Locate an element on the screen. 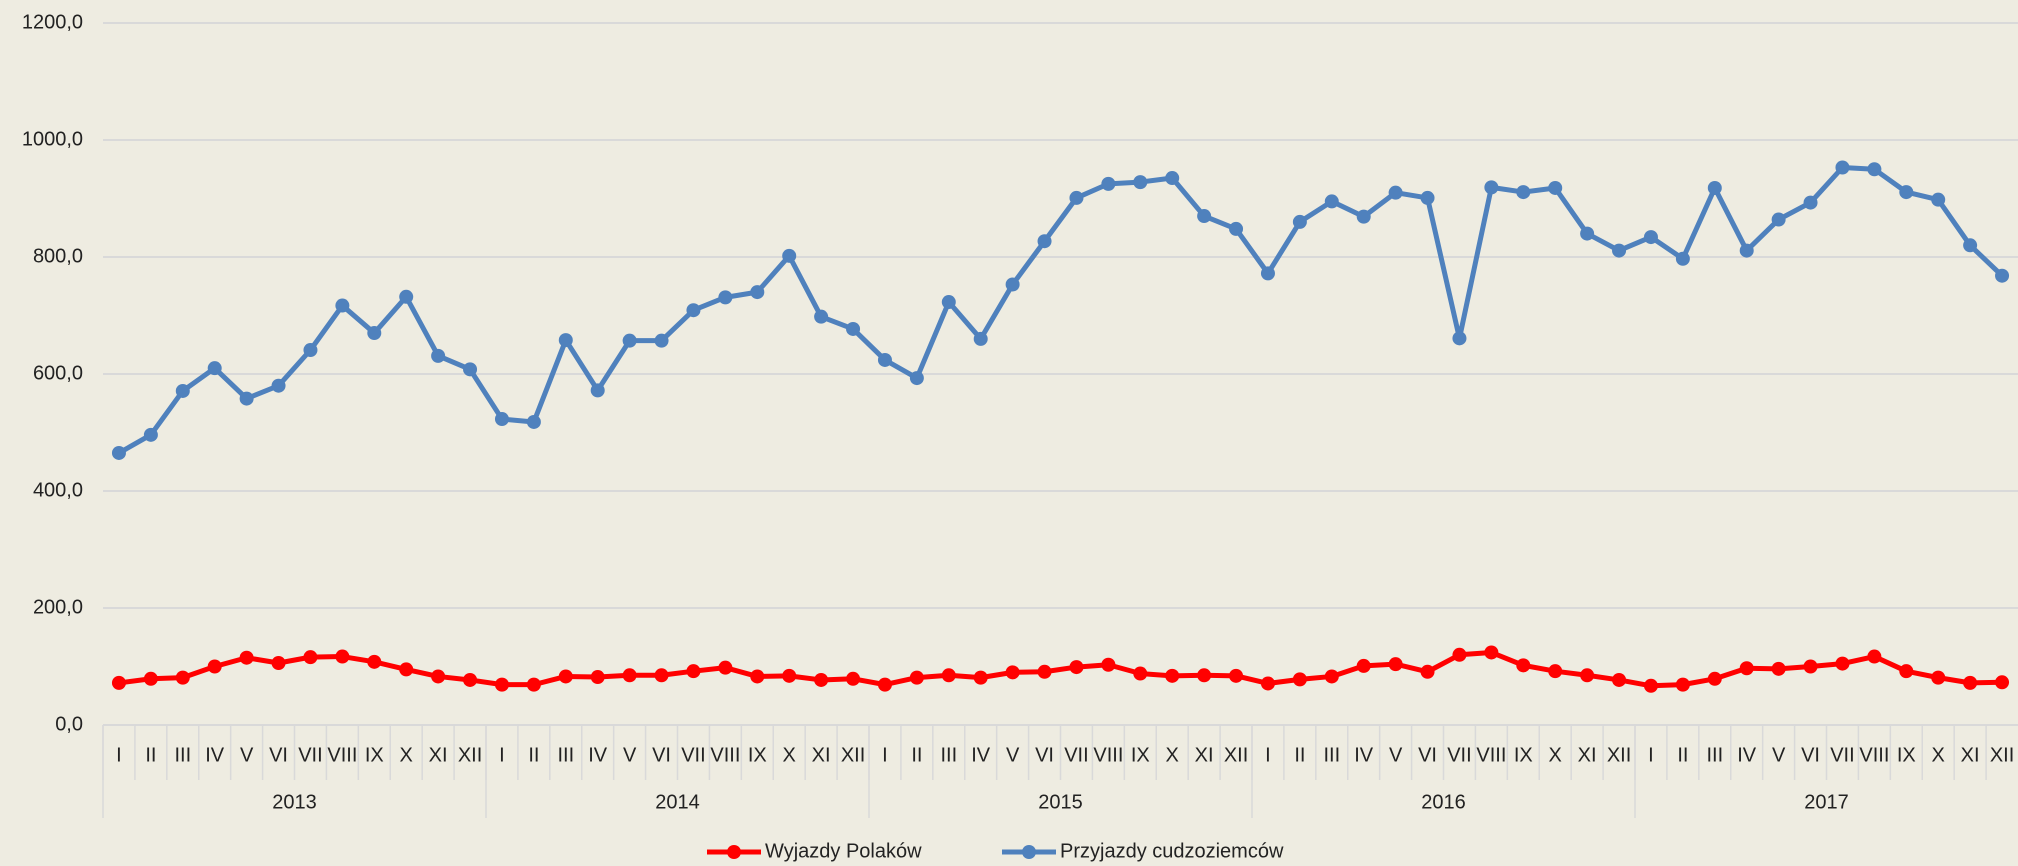  y-tick-label: 1200,0 is located at coordinates (52, 22).